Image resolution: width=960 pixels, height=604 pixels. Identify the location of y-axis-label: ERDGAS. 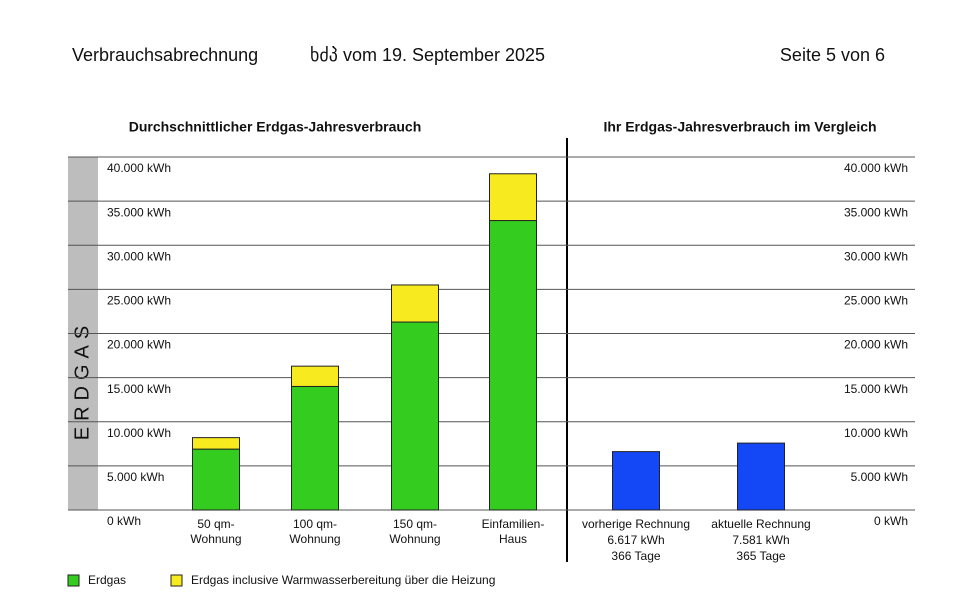
(82, 380).